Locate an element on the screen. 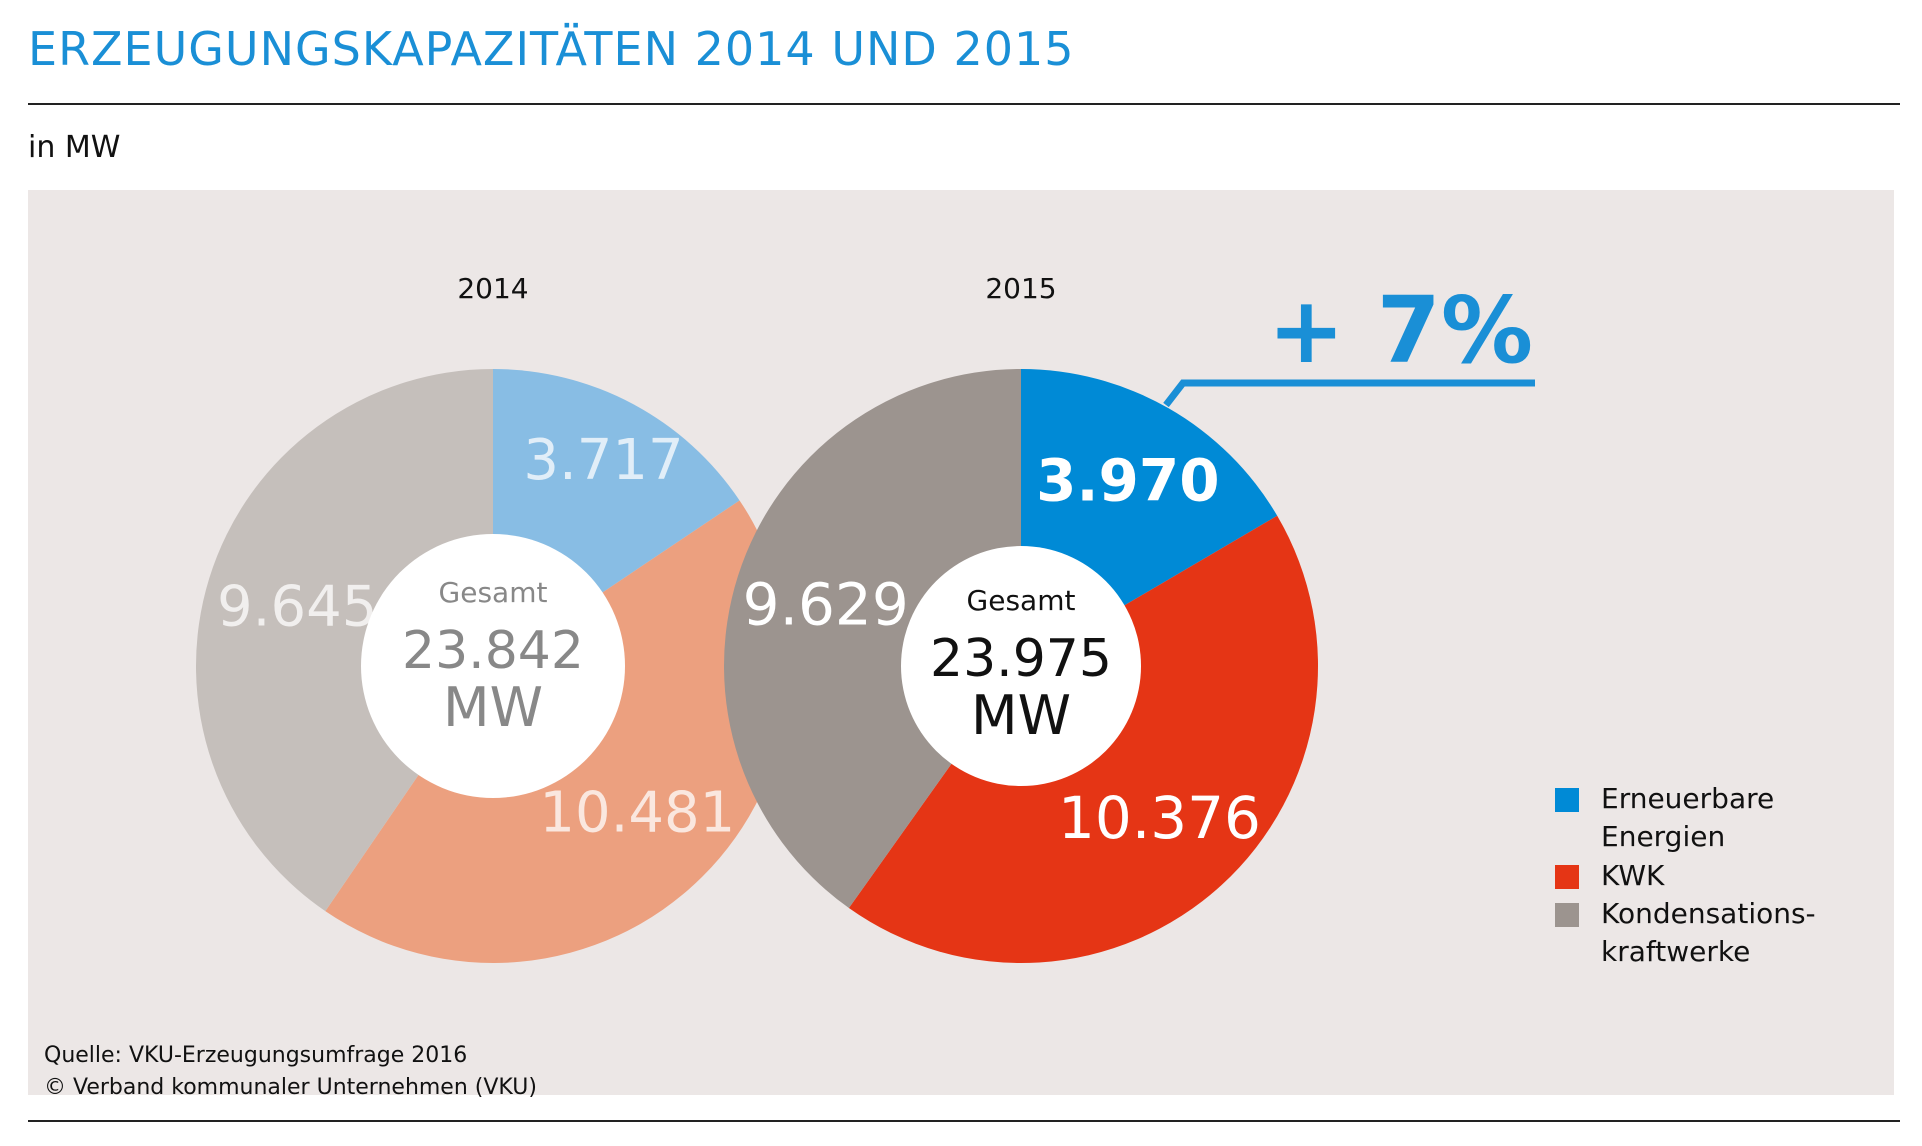 The width and height of the screenshot is (1922, 1146). legend-label-kondensation: Kondensations-kraftwerke is located at coordinates (1708, 932).